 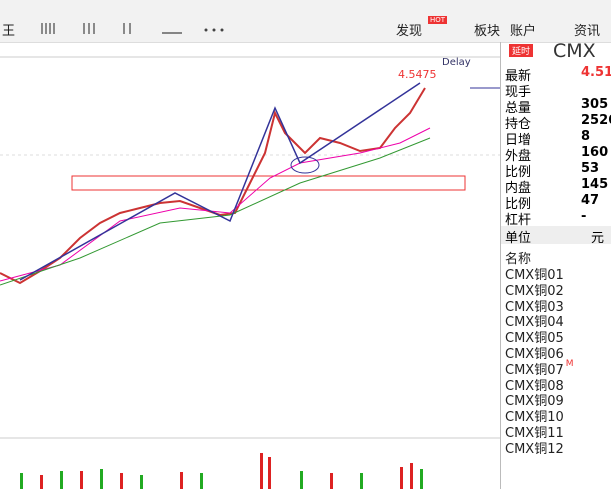 What do you see at coordinates (595, 104) in the screenshot?
I see `quote-value: 305` at bounding box center [595, 104].